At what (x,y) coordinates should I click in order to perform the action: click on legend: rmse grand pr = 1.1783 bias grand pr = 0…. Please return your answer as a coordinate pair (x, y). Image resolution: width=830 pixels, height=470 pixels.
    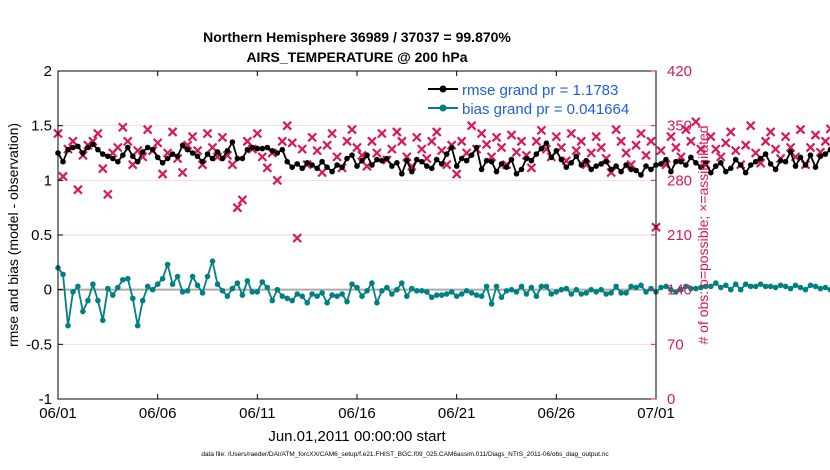
    Looking at the image, I should click on (528, 100).